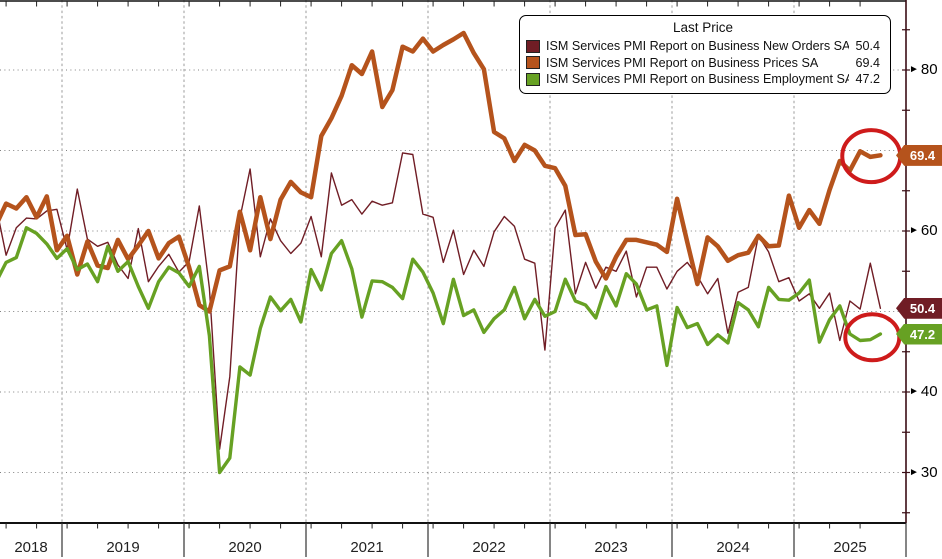 The image size is (942, 559). What do you see at coordinates (849, 547) in the screenshot?
I see `year-label: 2025` at bounding box center [849, 547].